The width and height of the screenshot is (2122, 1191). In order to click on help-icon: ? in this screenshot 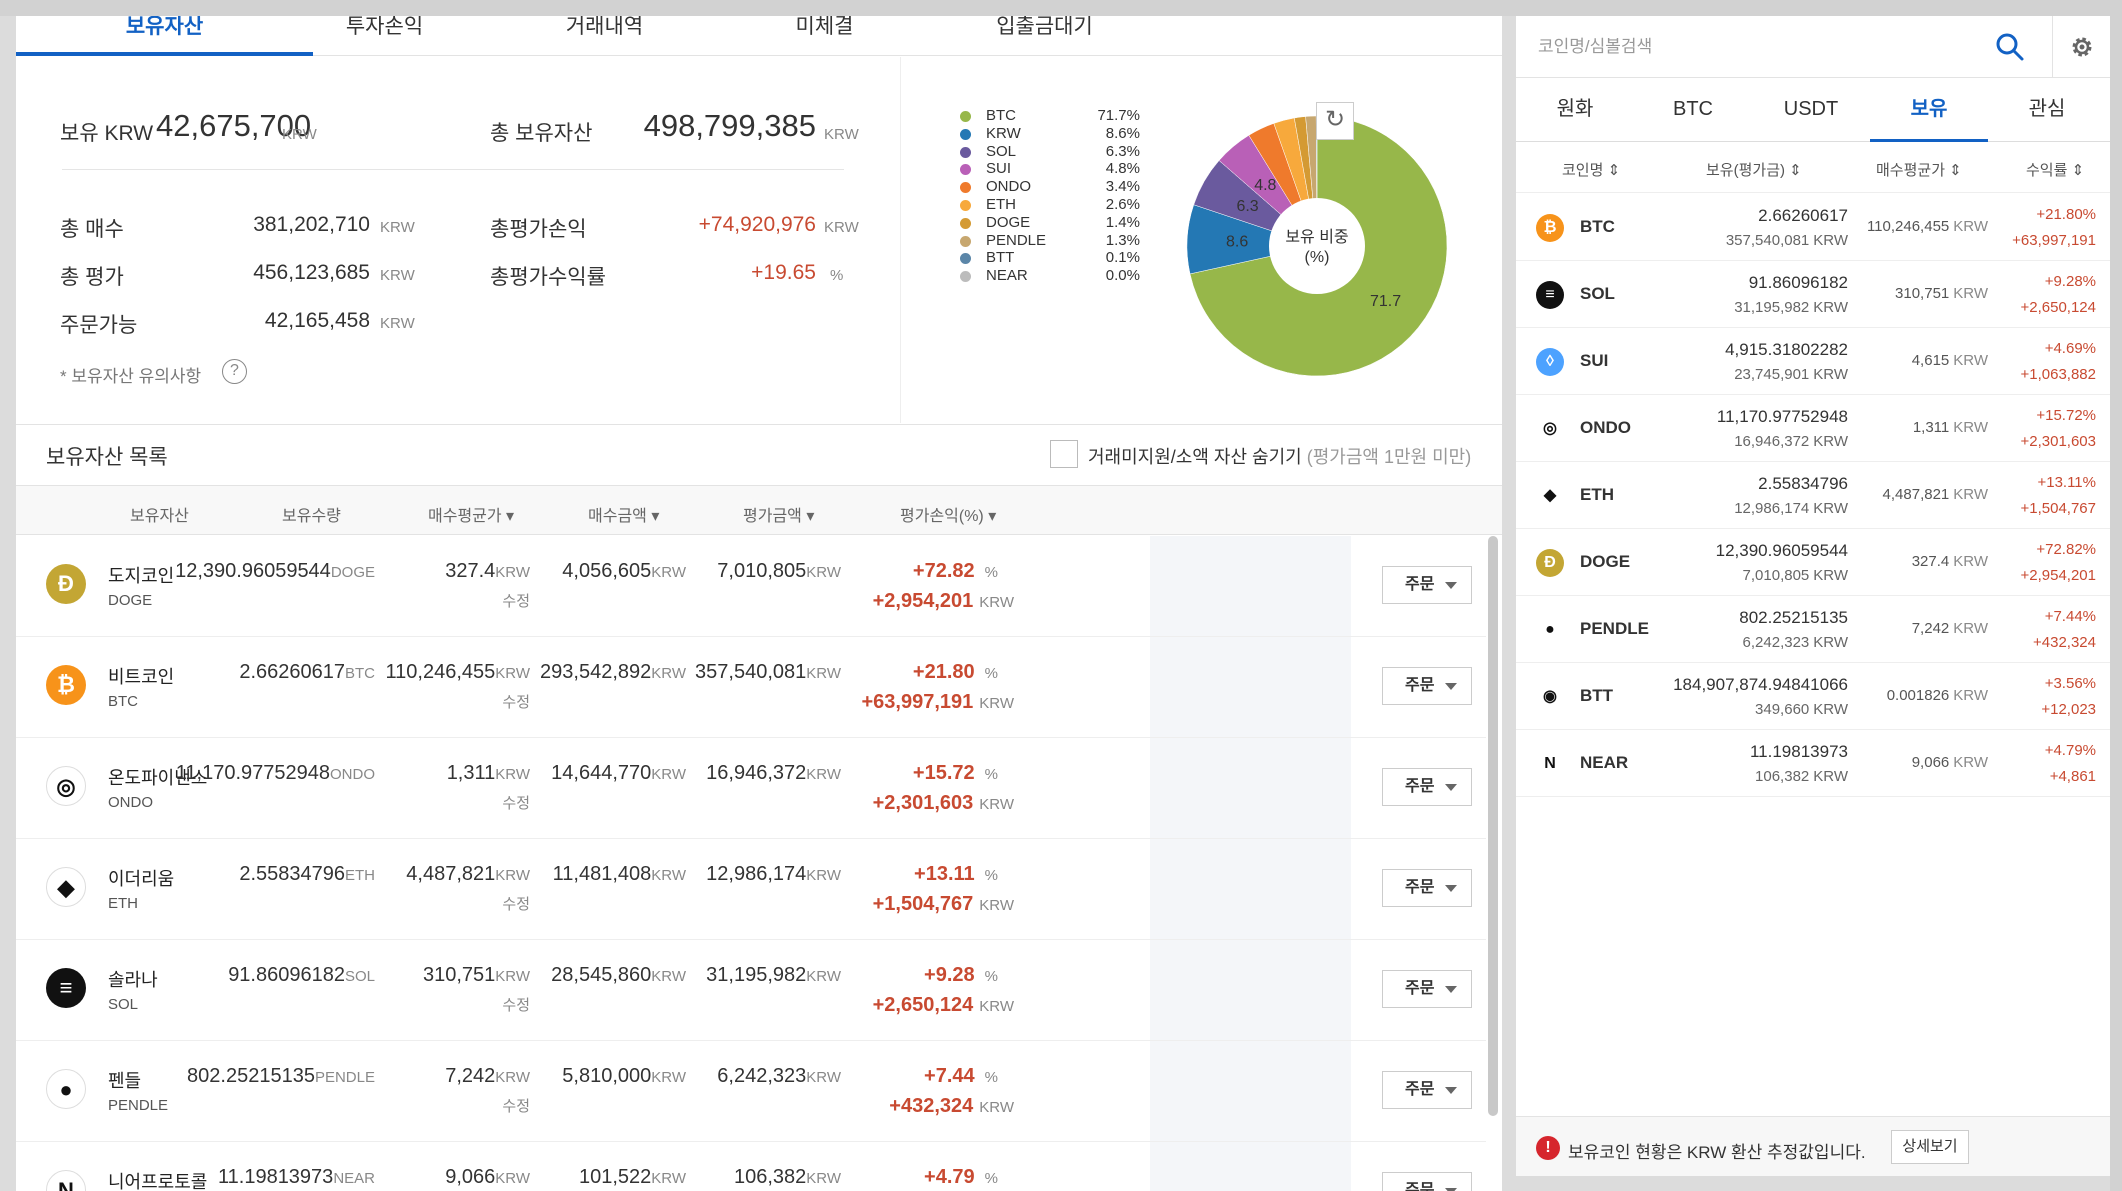, I will do `click(234, 371)`.